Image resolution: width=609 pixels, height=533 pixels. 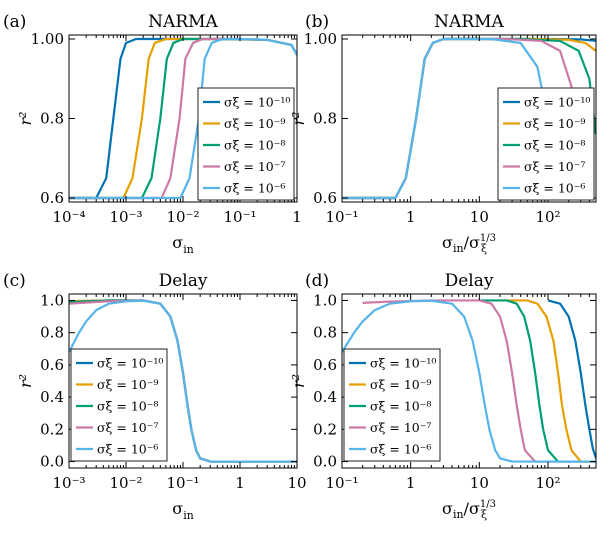 What do you see at coordinates (14, 22) in the screenshot?
I see `panel-label: (a)` at bounding box center [14, 22].